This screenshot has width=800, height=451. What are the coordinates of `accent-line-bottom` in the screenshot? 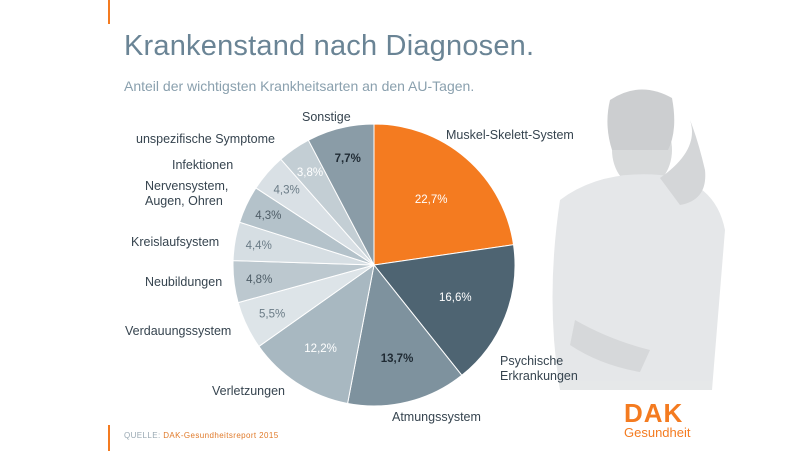 It's located at (109, 438).